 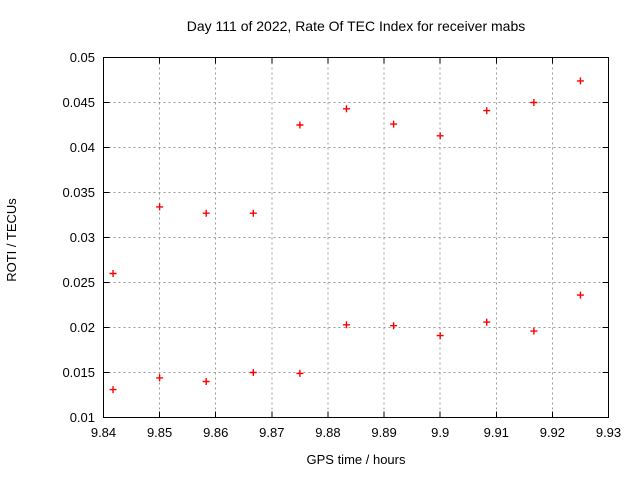 I want to click on y-tick-label: 0.025, so click(x=78, y=282).